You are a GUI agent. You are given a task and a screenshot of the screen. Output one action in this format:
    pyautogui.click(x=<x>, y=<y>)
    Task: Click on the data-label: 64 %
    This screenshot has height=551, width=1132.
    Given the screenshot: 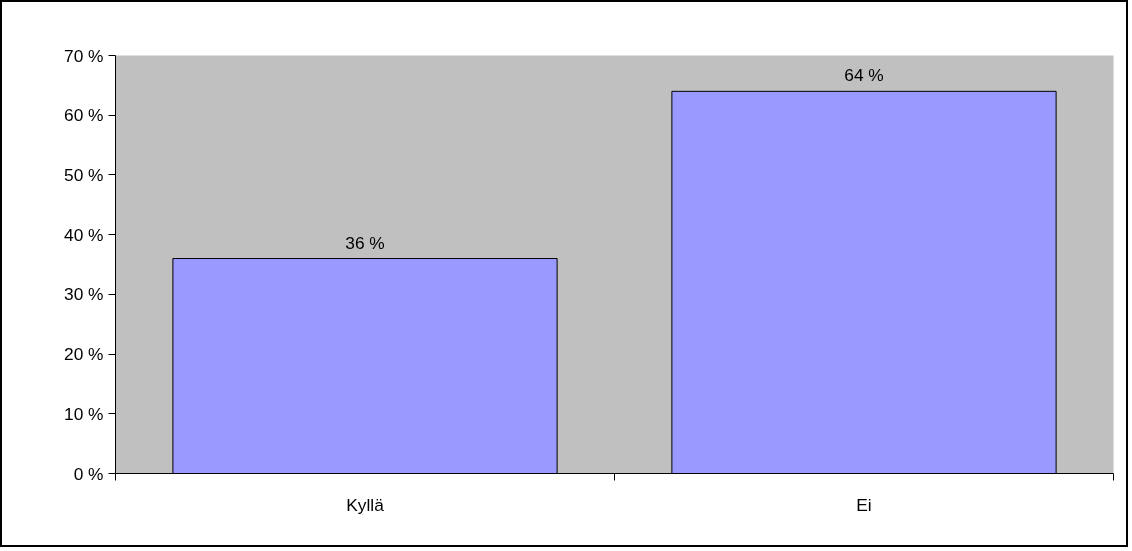 What is the action you would take?
    pyautogui.click(x=864, y=75)
    